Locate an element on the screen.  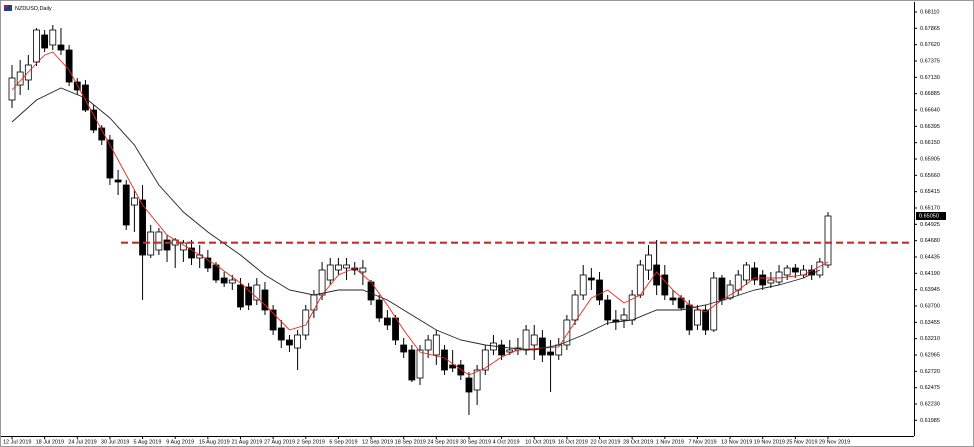
x-tick-label: 4 Oct 2019 is located at coordinates (506, 442).